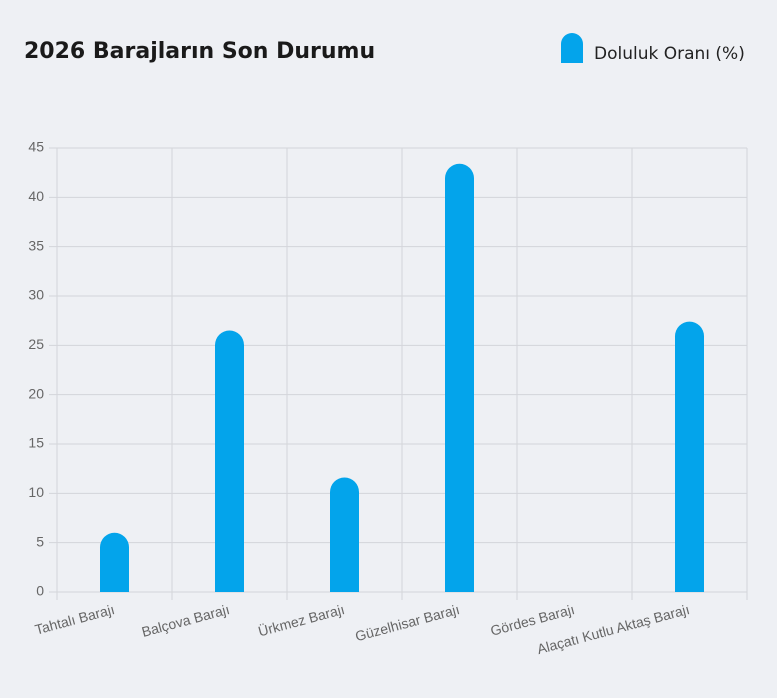 Image resolution: width=777 pixels, height=698 pixels. Describe the element at coordinates (669, 54) in the screenshot. I see `legend-label: Doluluk Oranı (%)` at that location.